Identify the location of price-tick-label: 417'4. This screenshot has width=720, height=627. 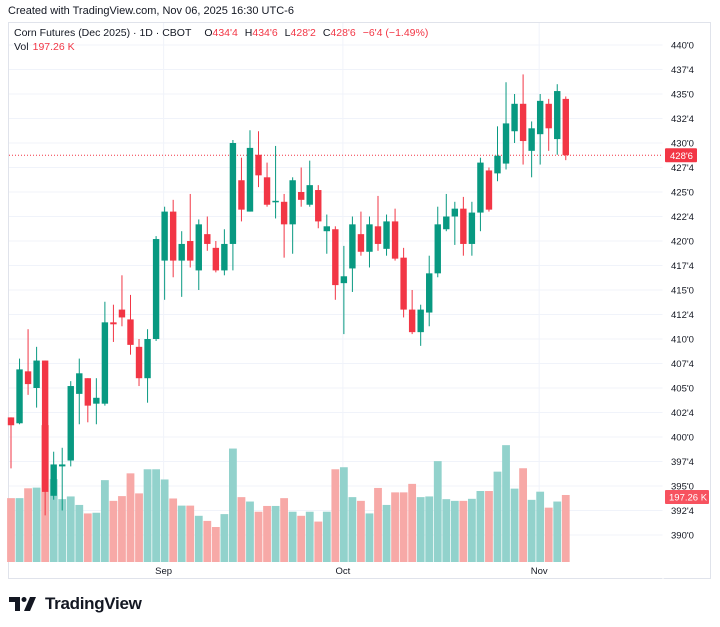
(682, 266).